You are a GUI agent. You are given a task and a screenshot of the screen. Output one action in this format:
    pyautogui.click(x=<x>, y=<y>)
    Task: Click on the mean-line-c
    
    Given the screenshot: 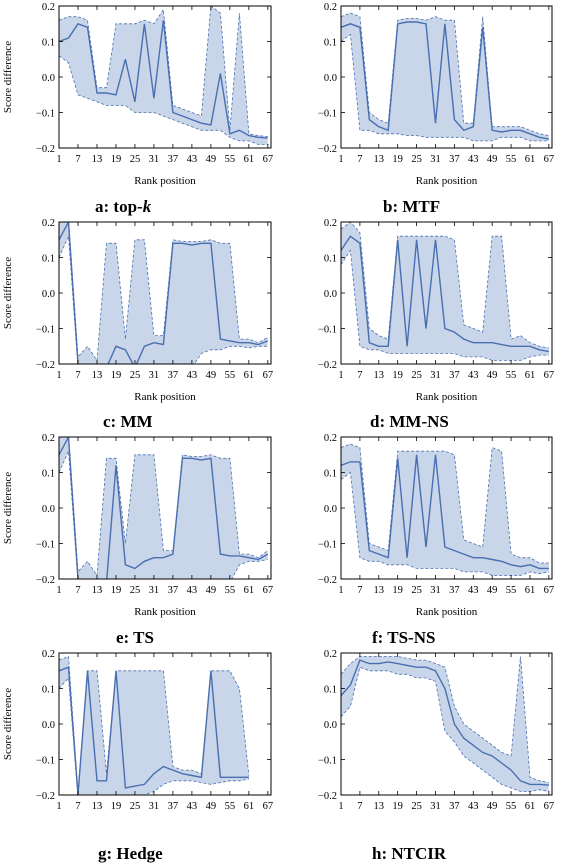 What is the action you would take?
    pyautogui.click(x=164, y=293)
    